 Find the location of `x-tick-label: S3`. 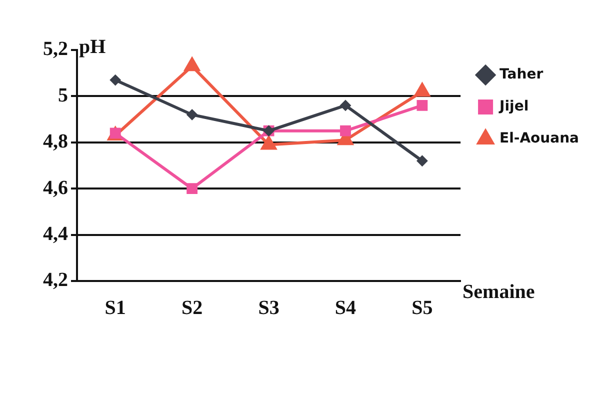

x-tick-label: S3 is located at coordinates (269, 308).